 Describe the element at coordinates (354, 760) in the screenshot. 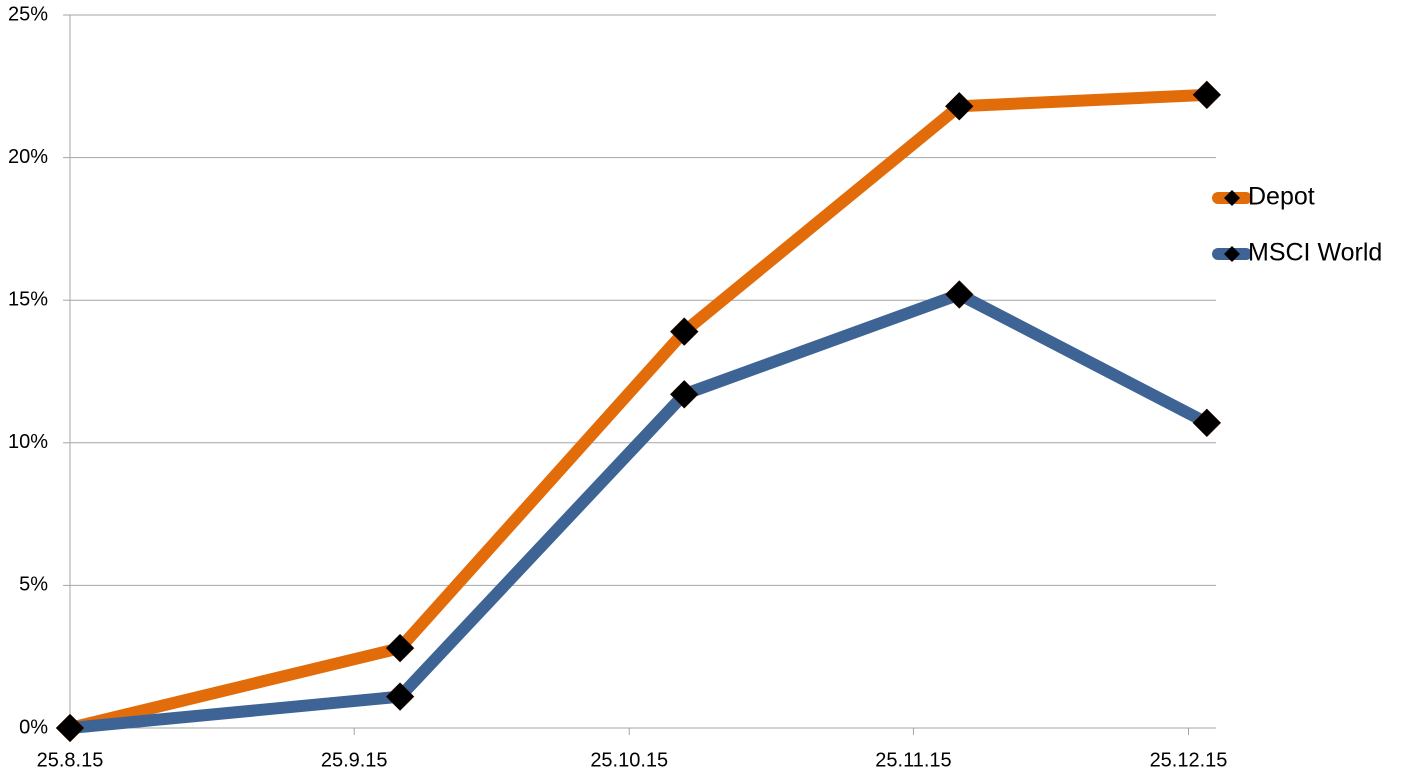

I see `x-tick-label: 25.9.15` at that location.